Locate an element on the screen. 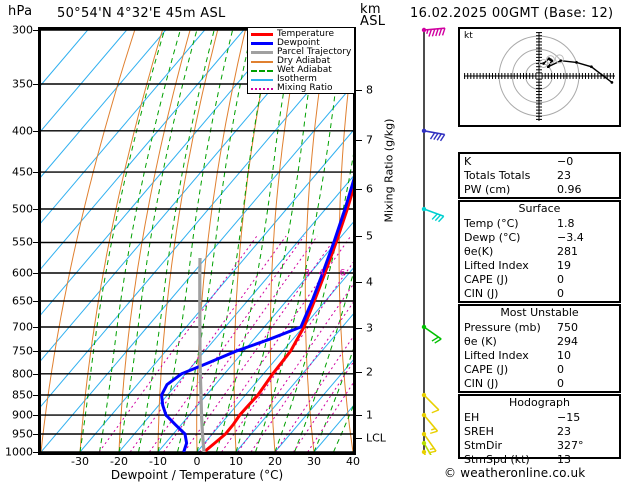 This screenshot has height=486, width=629. table-row: StmDir 327° is located at coordinates (539, 445).